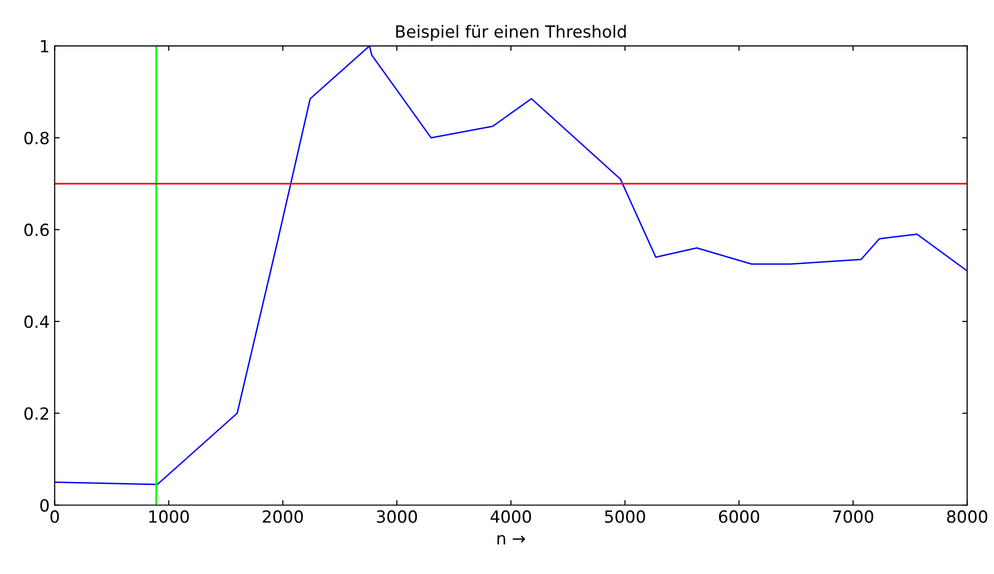 The image size is (994, 574). I want to click on x-axis-title: n →, so click(512, 539).